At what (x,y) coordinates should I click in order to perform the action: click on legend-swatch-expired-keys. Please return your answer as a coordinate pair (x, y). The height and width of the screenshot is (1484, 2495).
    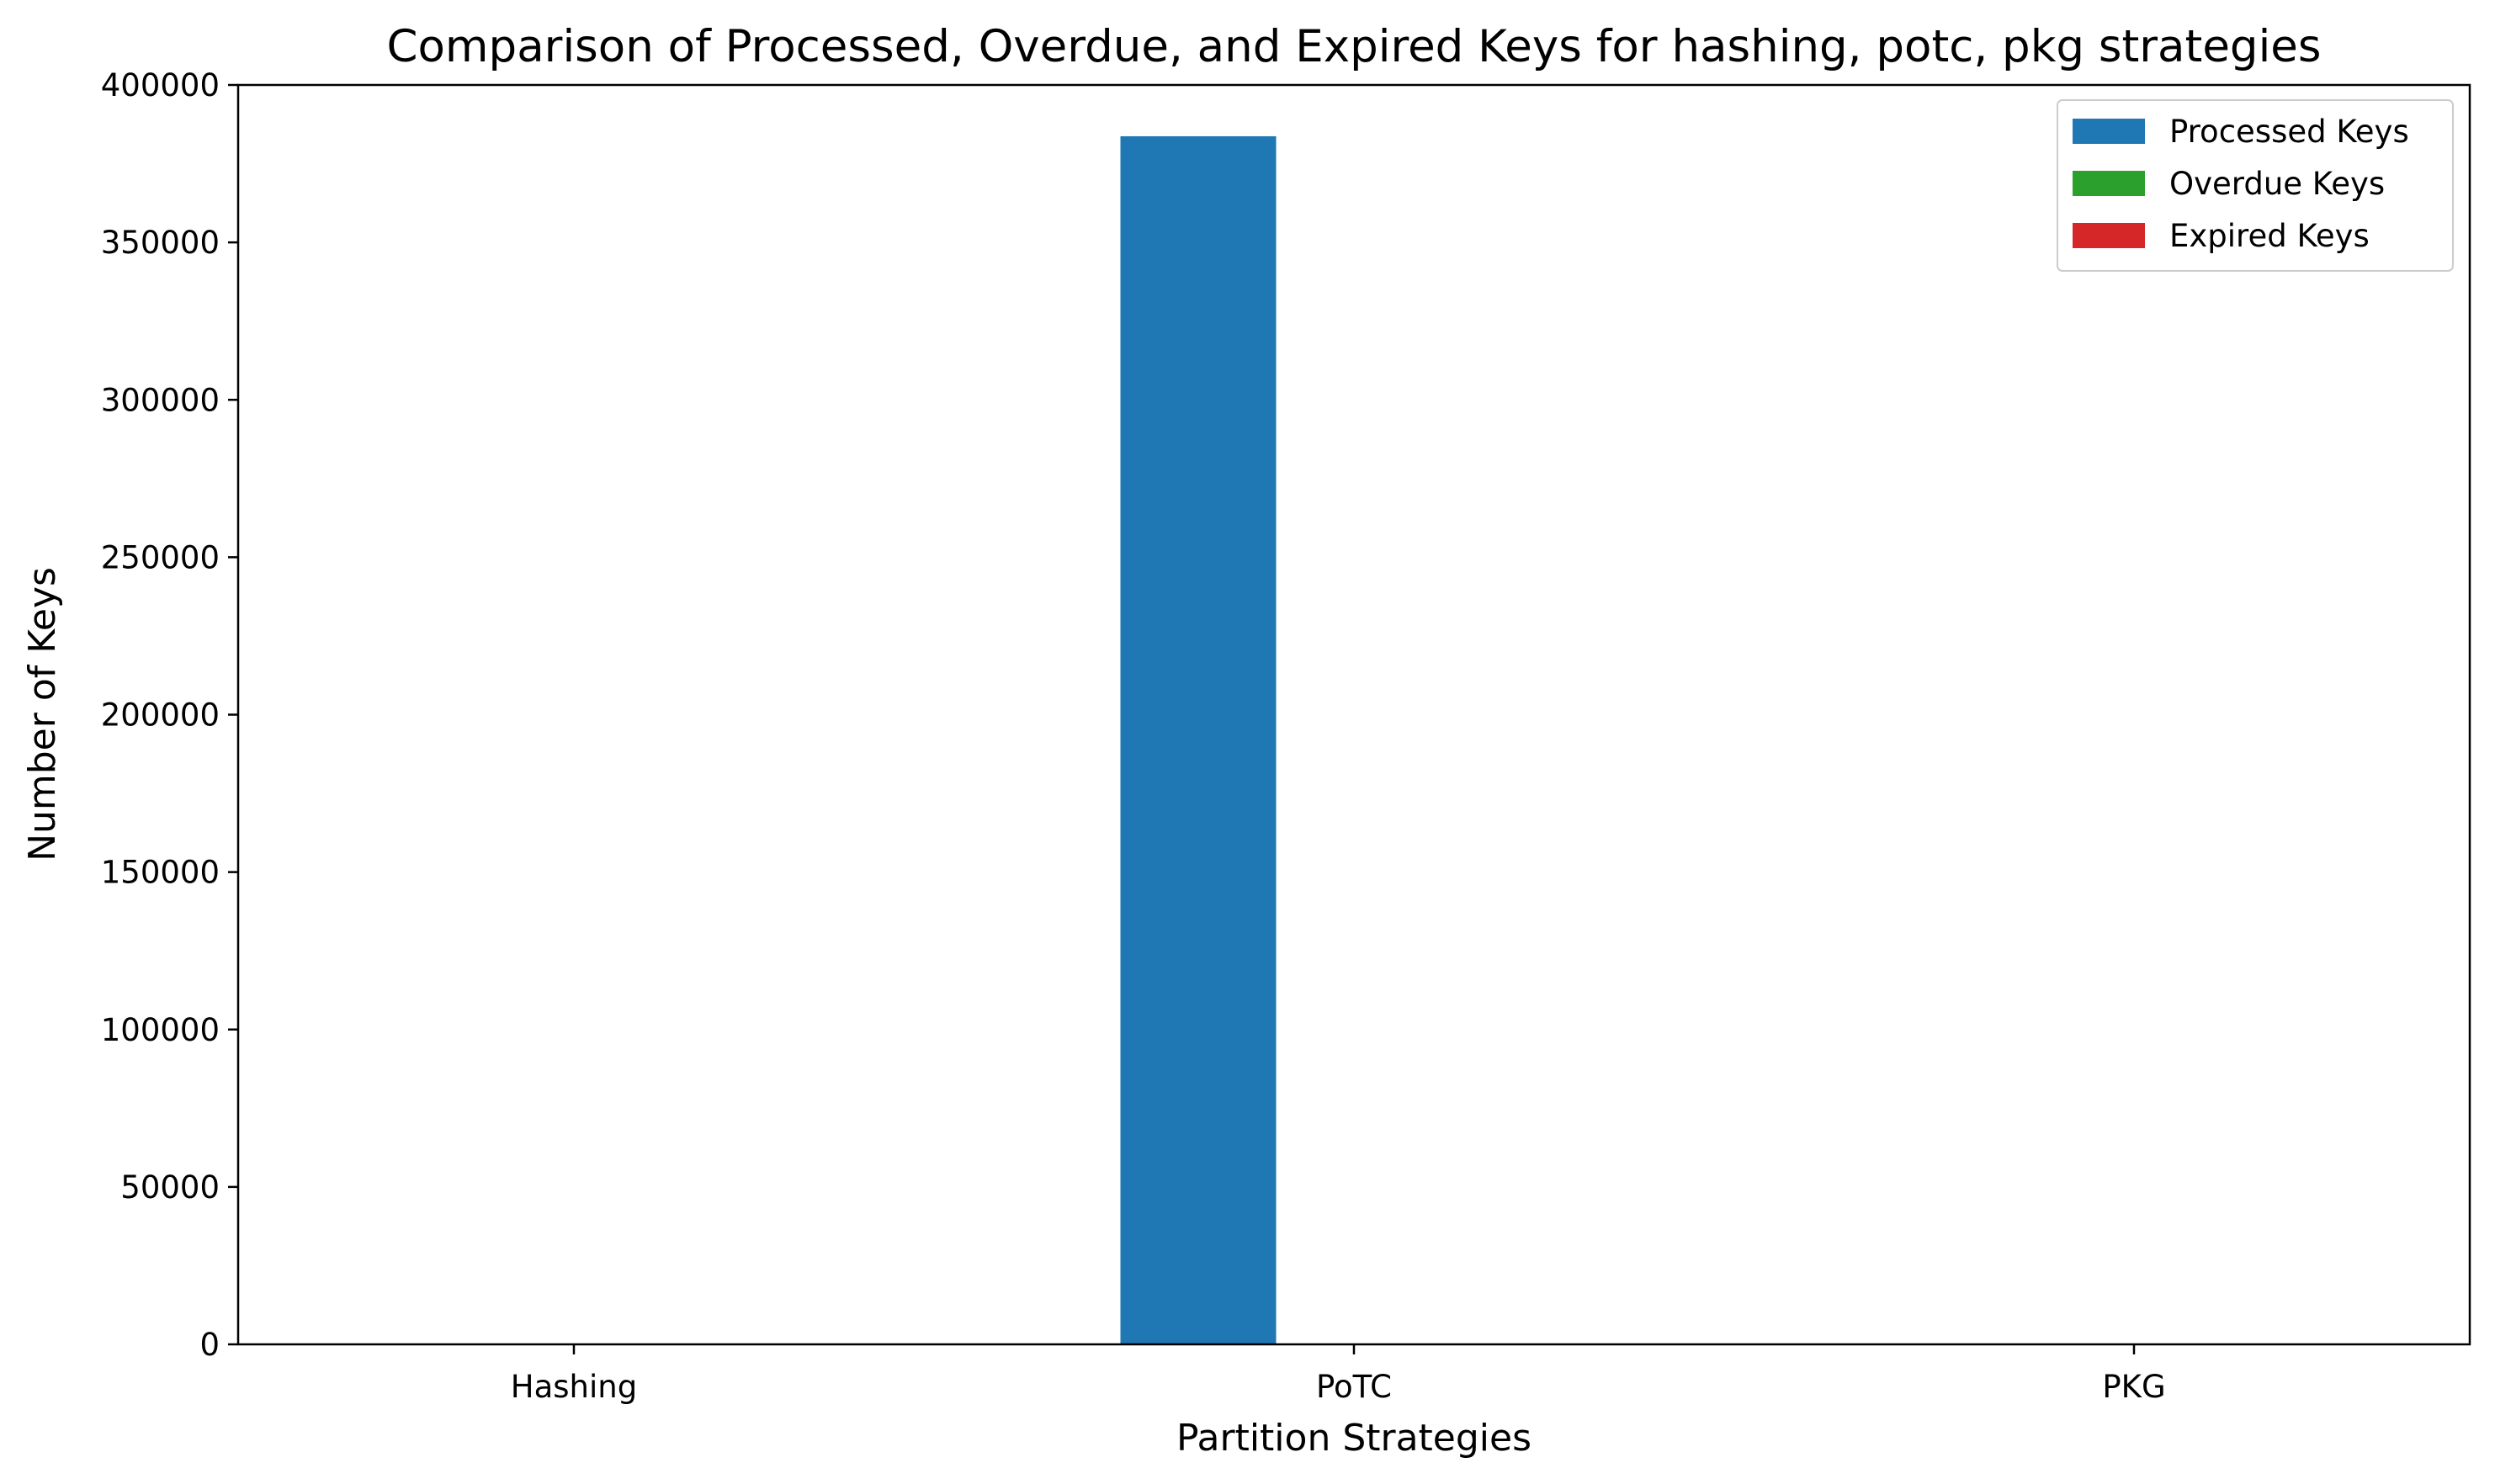
    Looking at the image, I should click on (2109, 235).